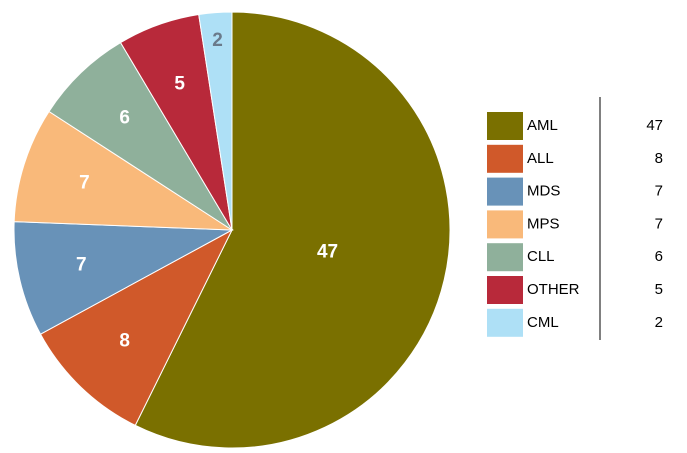 The image size is (687, 453). Describe the element at coordinates (541, 256) in the screenshot. I see `legend-label: CLL` at that location.